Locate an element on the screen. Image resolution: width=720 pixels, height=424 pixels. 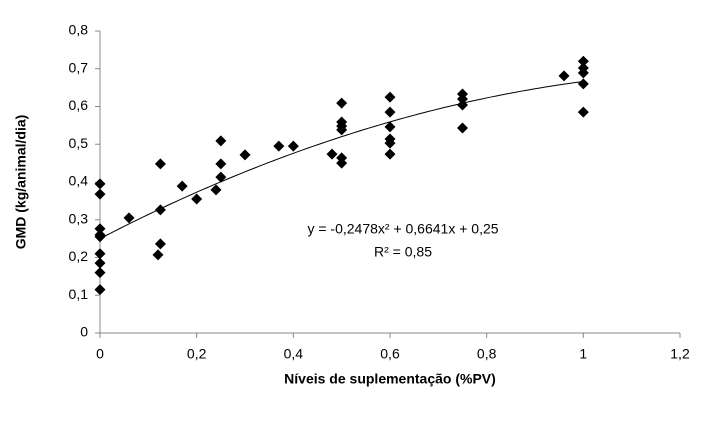
r-squared: R² = 0,85 is located at coordinates (403, 252).